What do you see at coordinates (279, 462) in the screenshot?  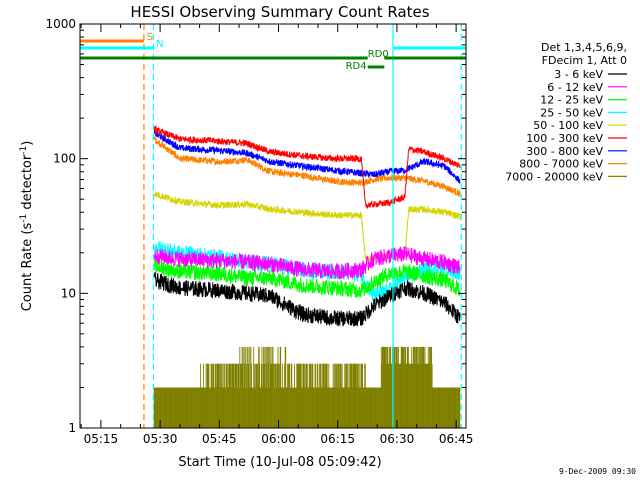 I see `x-axis-label: Start Time (10-Jul-08 05:09:42)` at bounding box center [279, 462].